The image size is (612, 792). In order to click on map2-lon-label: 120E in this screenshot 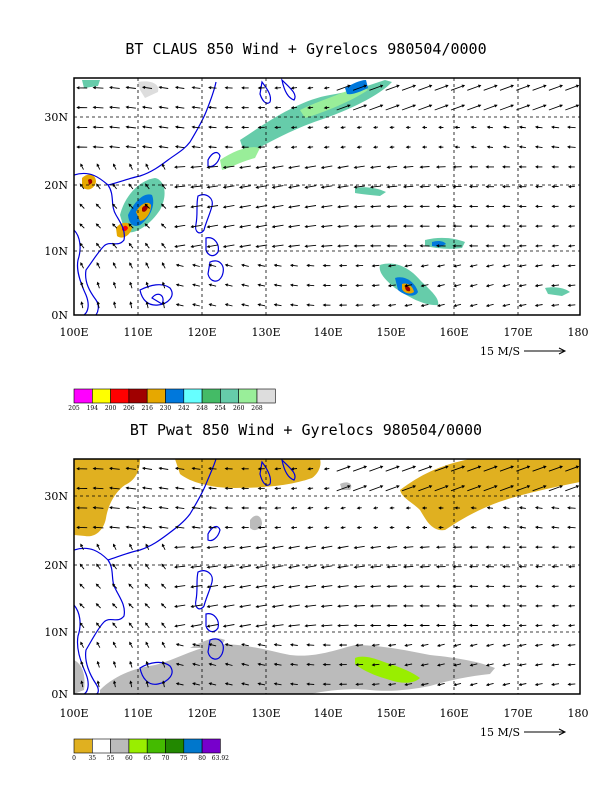, I will do `click(201, 713)`.